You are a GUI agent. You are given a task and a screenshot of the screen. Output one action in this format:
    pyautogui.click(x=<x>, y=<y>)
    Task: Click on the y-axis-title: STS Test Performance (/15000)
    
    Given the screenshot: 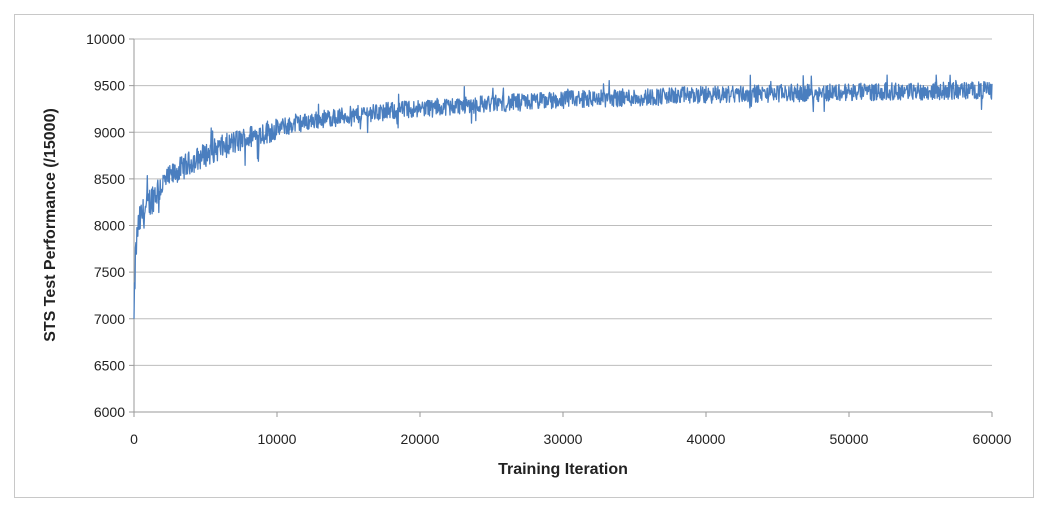 What is the action you would take?
    pyautogui.click(x=50, y=225)
    